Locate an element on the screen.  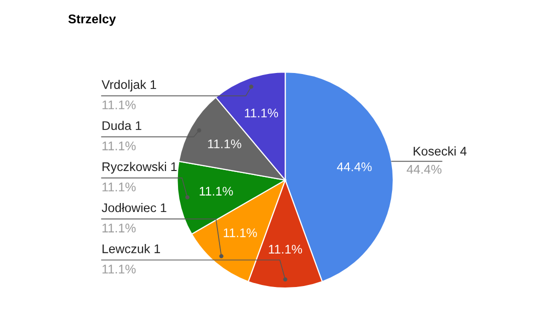
slice-label: Kosecki 4 is located at coordinates (440, 151).